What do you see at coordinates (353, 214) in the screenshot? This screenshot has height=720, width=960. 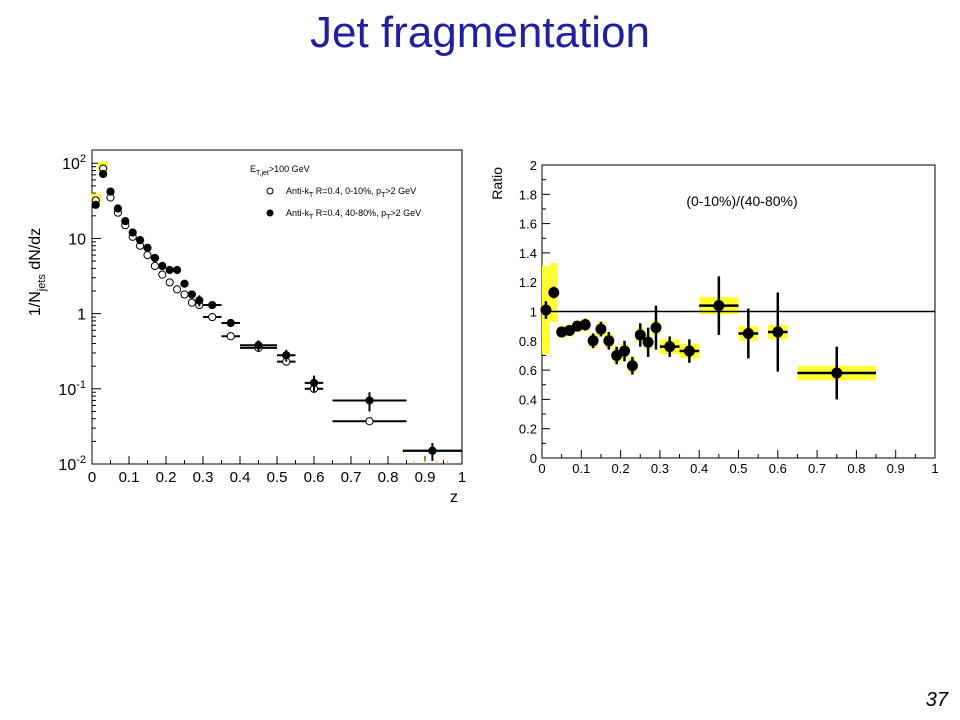 I see `legend-entry: Anti-kT R=0.4, 40-80%, pT>2 GeV` at bounding box center [353, 214].